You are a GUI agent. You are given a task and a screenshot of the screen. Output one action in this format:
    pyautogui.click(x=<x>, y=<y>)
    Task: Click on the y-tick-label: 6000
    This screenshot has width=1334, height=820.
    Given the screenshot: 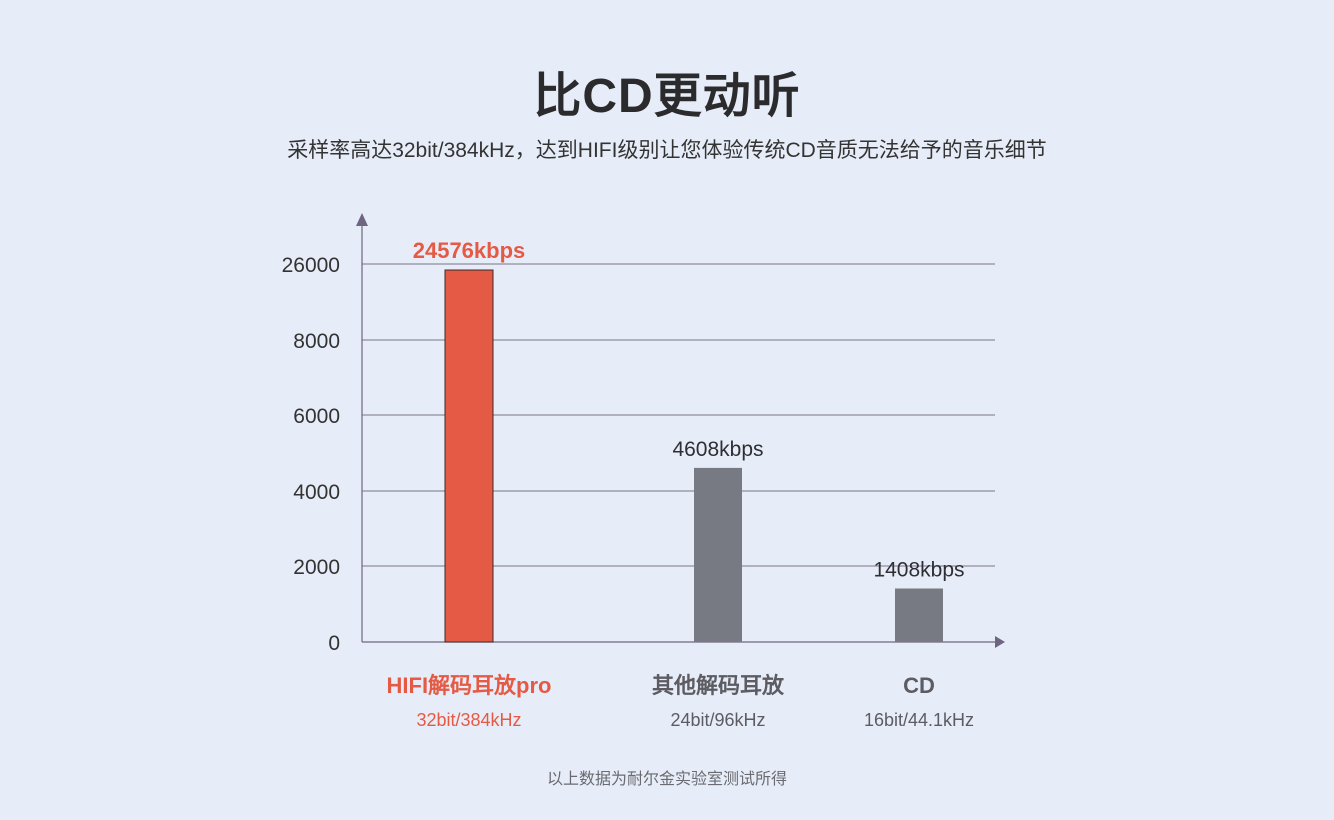 What is the action you would take?
    pyautogui.click(x=316, y=416)
    